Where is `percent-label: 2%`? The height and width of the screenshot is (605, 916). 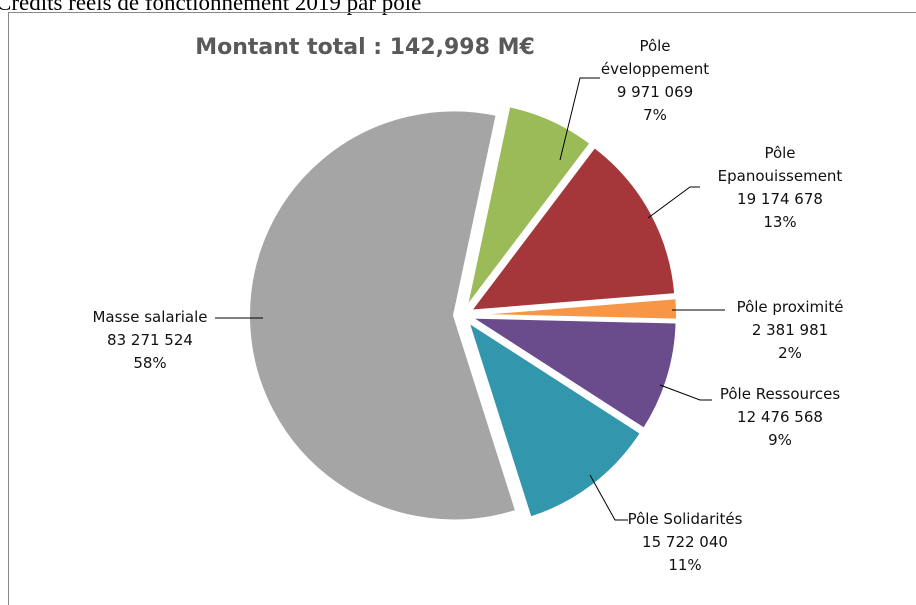 percent-label: 2% is located at coordinates (790, 353).